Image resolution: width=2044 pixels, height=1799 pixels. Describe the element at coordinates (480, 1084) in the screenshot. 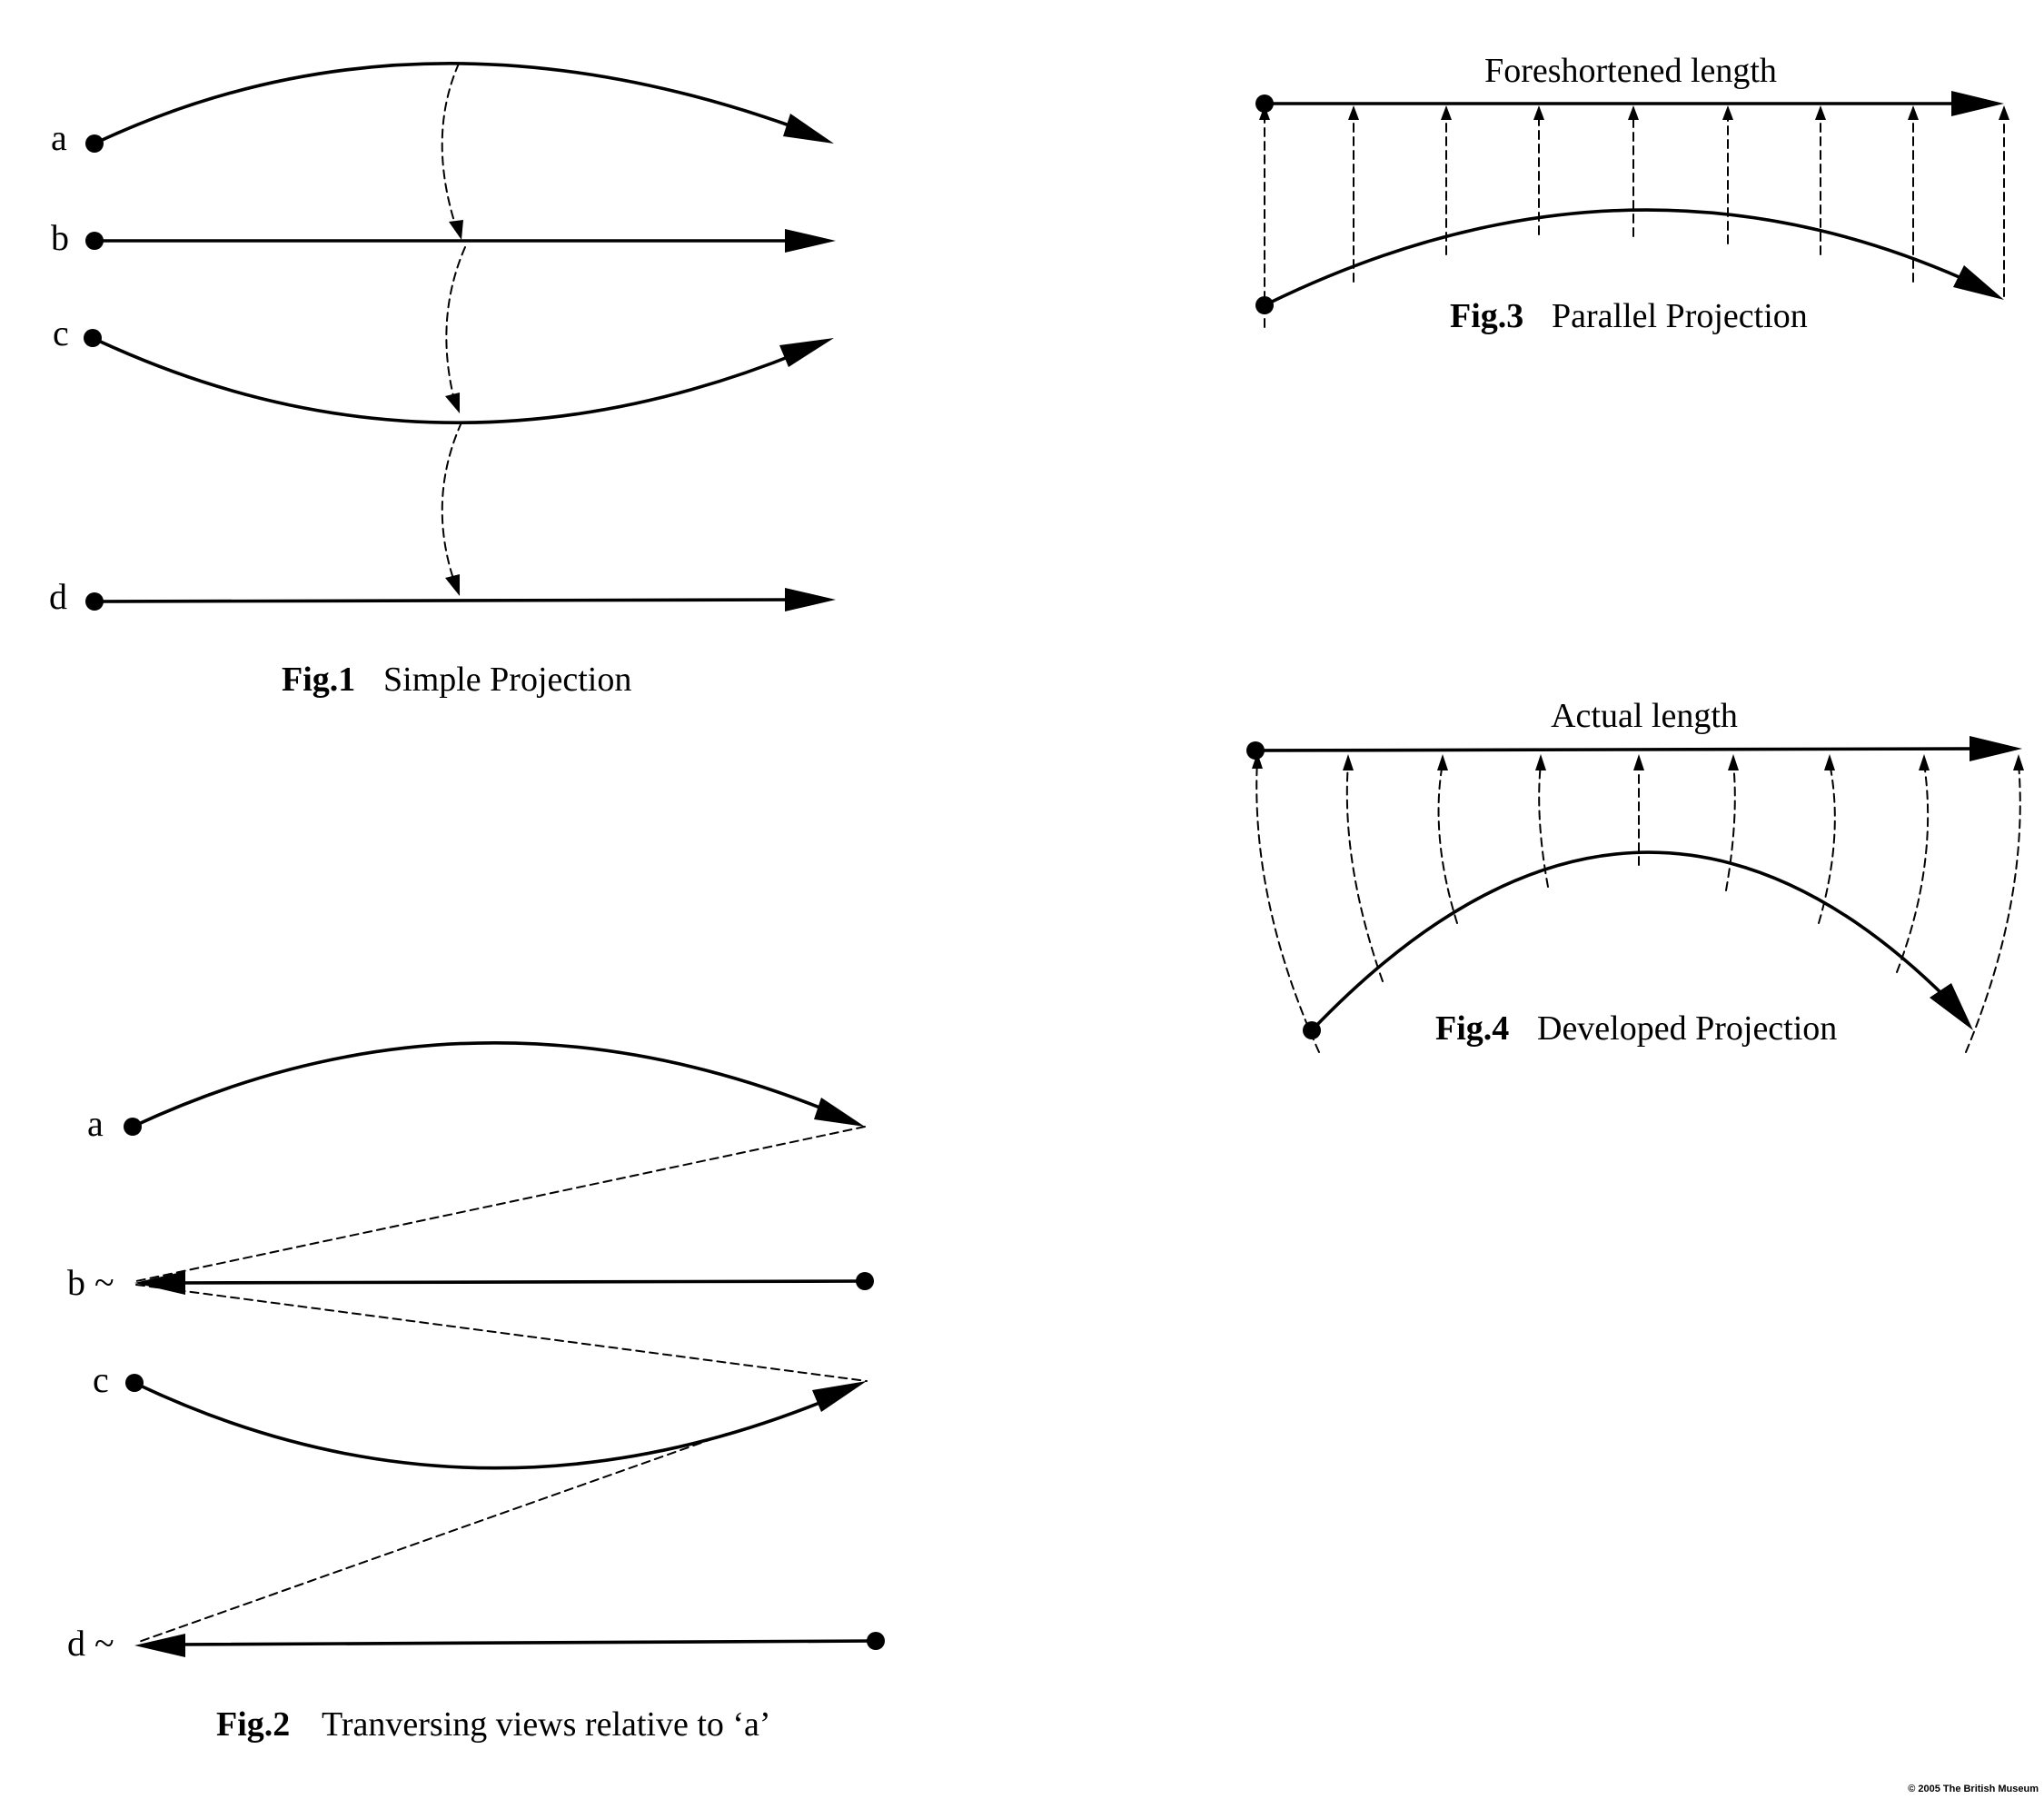

I see `fig2-a-arc` at that location.